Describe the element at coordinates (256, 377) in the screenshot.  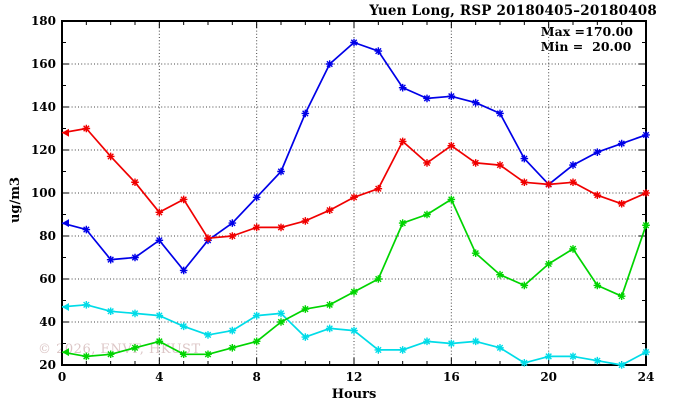
I see `x-tick-label: 8` at that location.